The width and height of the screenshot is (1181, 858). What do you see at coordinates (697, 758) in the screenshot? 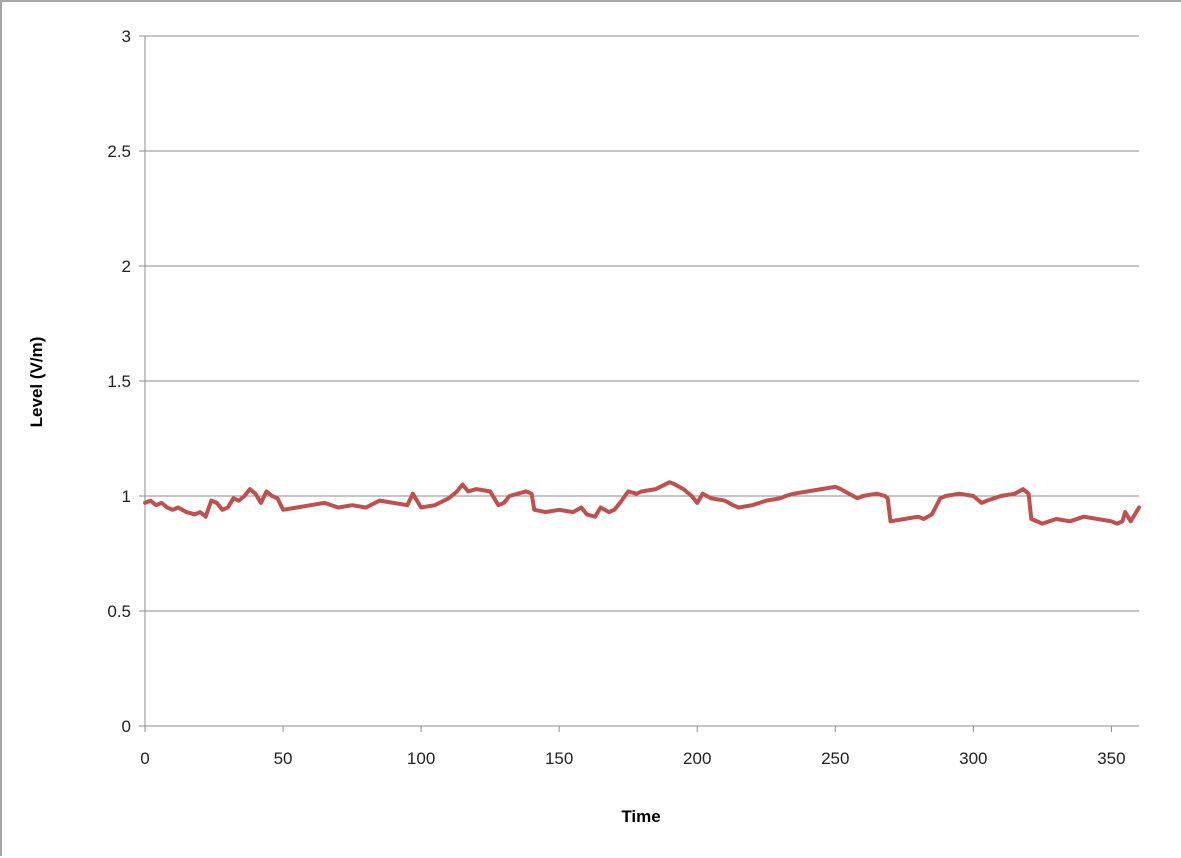
I see `x-tick-label: 200` at bounding box center [697, 758].